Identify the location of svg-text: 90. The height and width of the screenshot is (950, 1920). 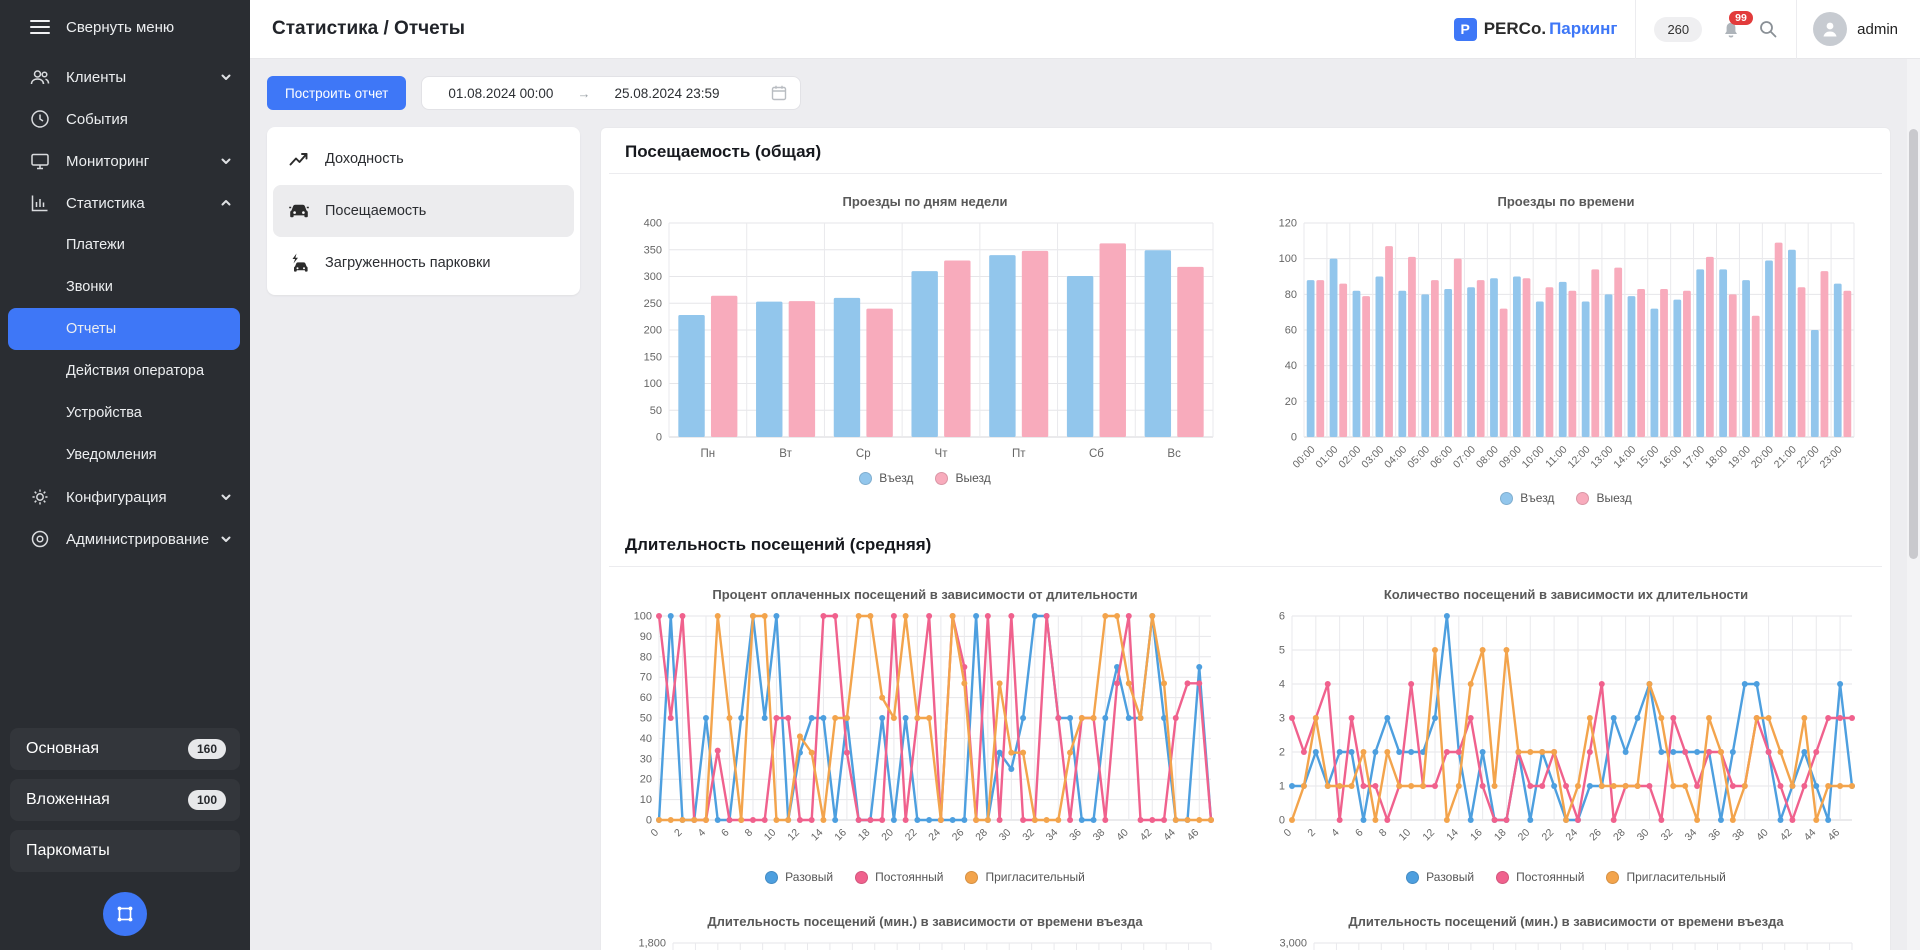
(646, 637).